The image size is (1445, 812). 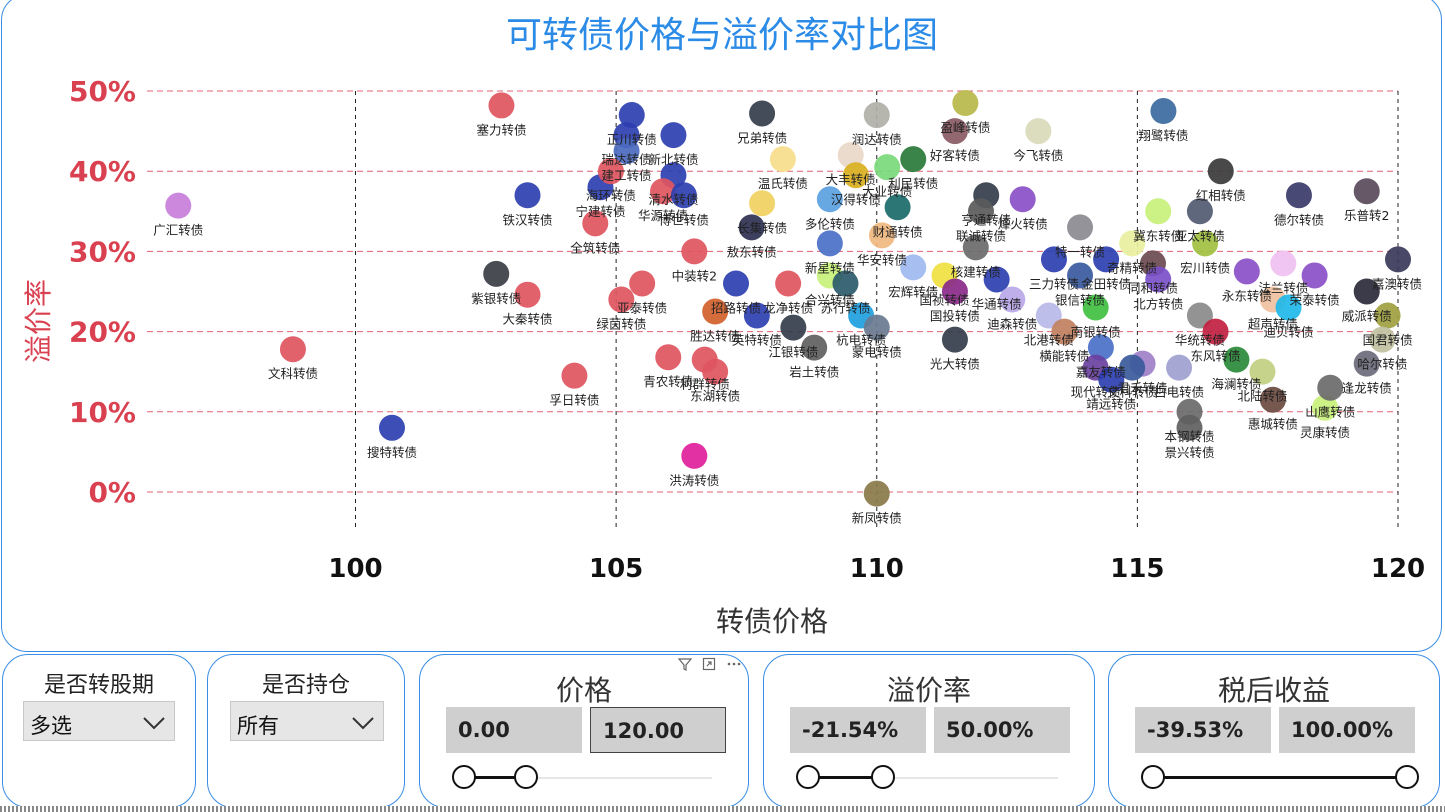 I want to click on return-slider-max-handle, so click(x=1407, y=777).